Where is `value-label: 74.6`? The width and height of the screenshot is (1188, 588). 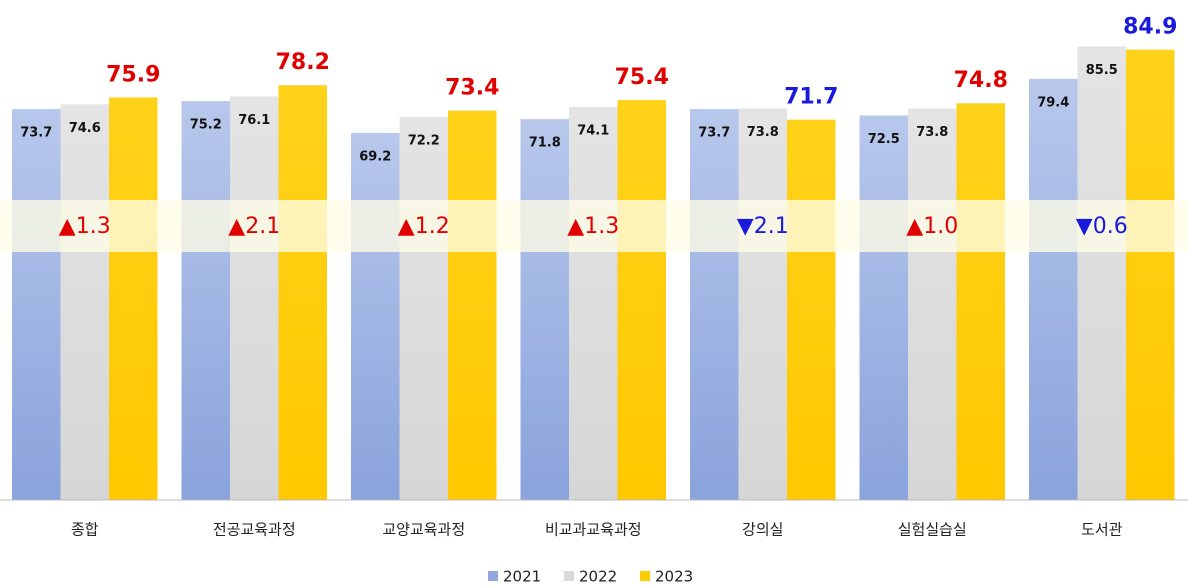 value-label: 74.6 is located at coordinates (85, 128).